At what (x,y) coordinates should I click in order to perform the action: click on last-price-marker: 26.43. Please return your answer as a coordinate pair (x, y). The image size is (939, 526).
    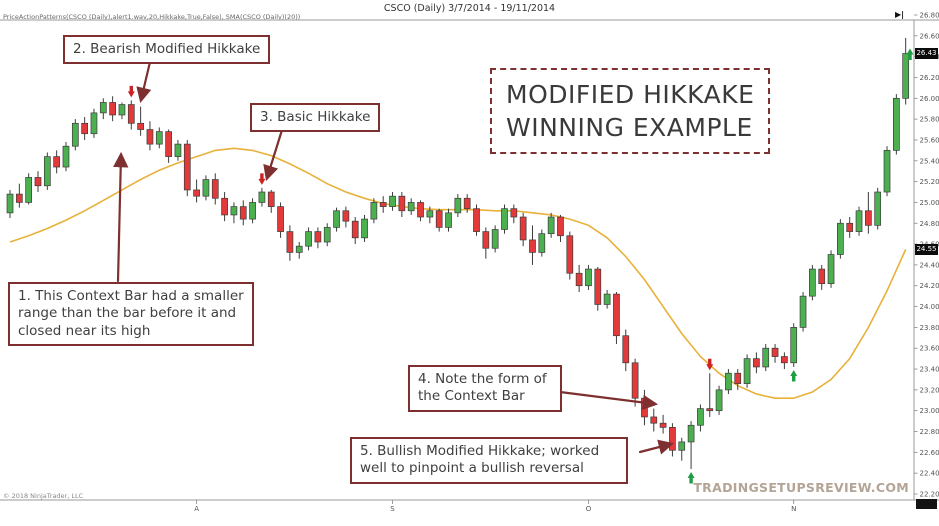
    Looking at the image, I should click on (926, 54).